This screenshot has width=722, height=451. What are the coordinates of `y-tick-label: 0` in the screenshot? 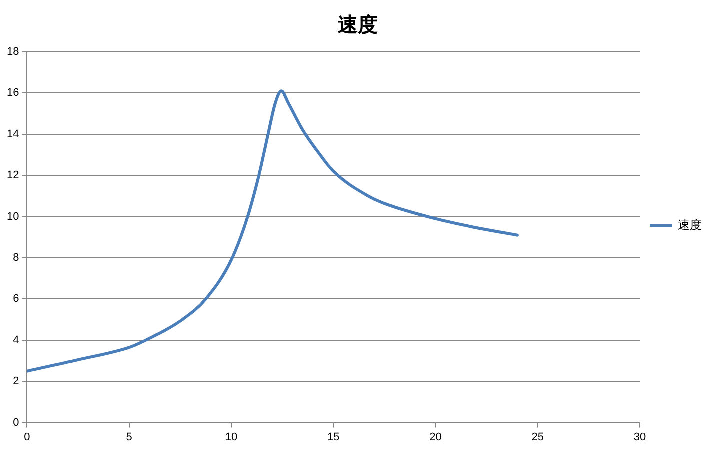 It's located at (16, 422).